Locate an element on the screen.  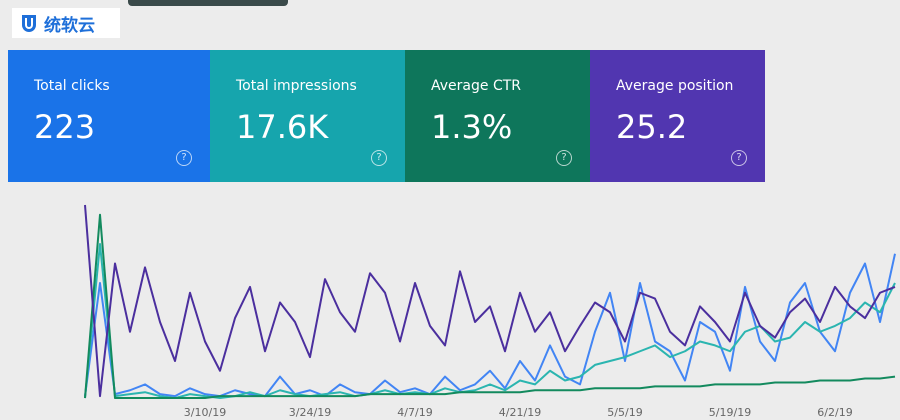
card: Average position 25.2 ? is located at coordinates (677, 116).